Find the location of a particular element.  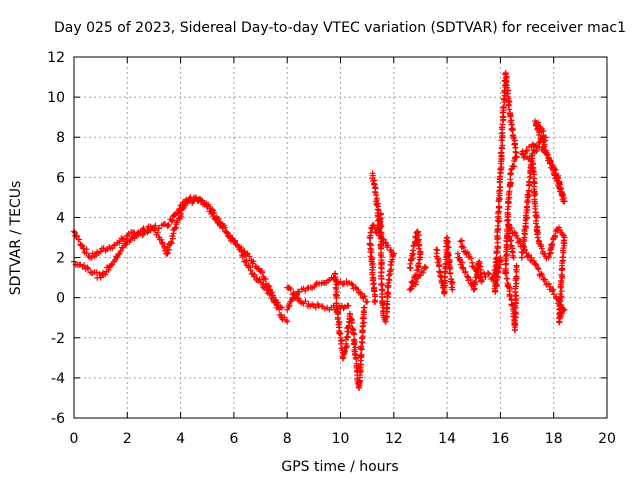

x-tick-label: 0 is located at coordinates (74, 439).